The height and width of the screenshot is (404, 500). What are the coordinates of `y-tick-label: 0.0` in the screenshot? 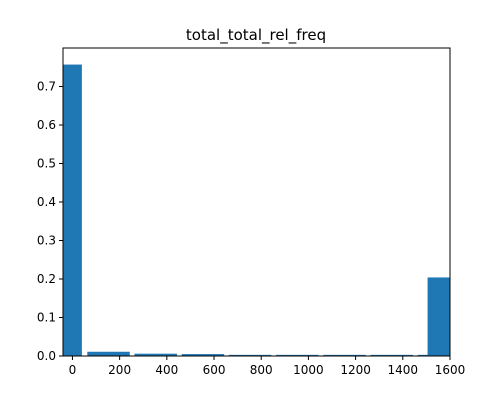 It's located at (46, 356).